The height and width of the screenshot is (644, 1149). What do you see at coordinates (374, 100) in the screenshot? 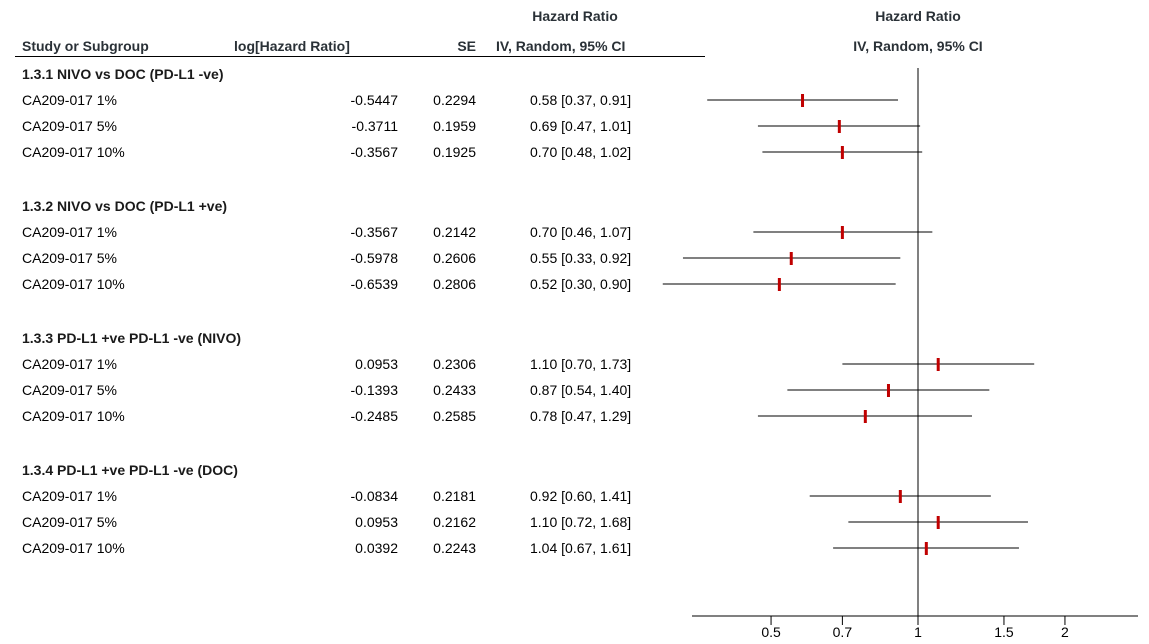
I see `loghr-value: -0.5447` at bounding box center [374, 100].